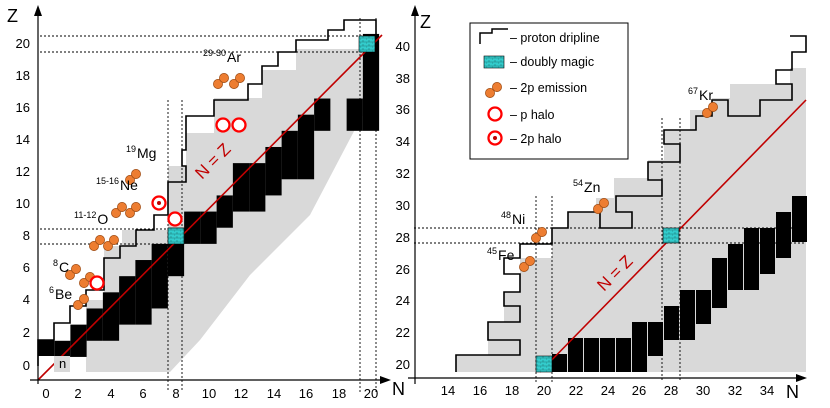 This screenshot has height=408, width=830. What do you see at coordinates (792, 392) in the screenshot?
I see `right-x-axis-label: N` at bounding box center [792, 392].